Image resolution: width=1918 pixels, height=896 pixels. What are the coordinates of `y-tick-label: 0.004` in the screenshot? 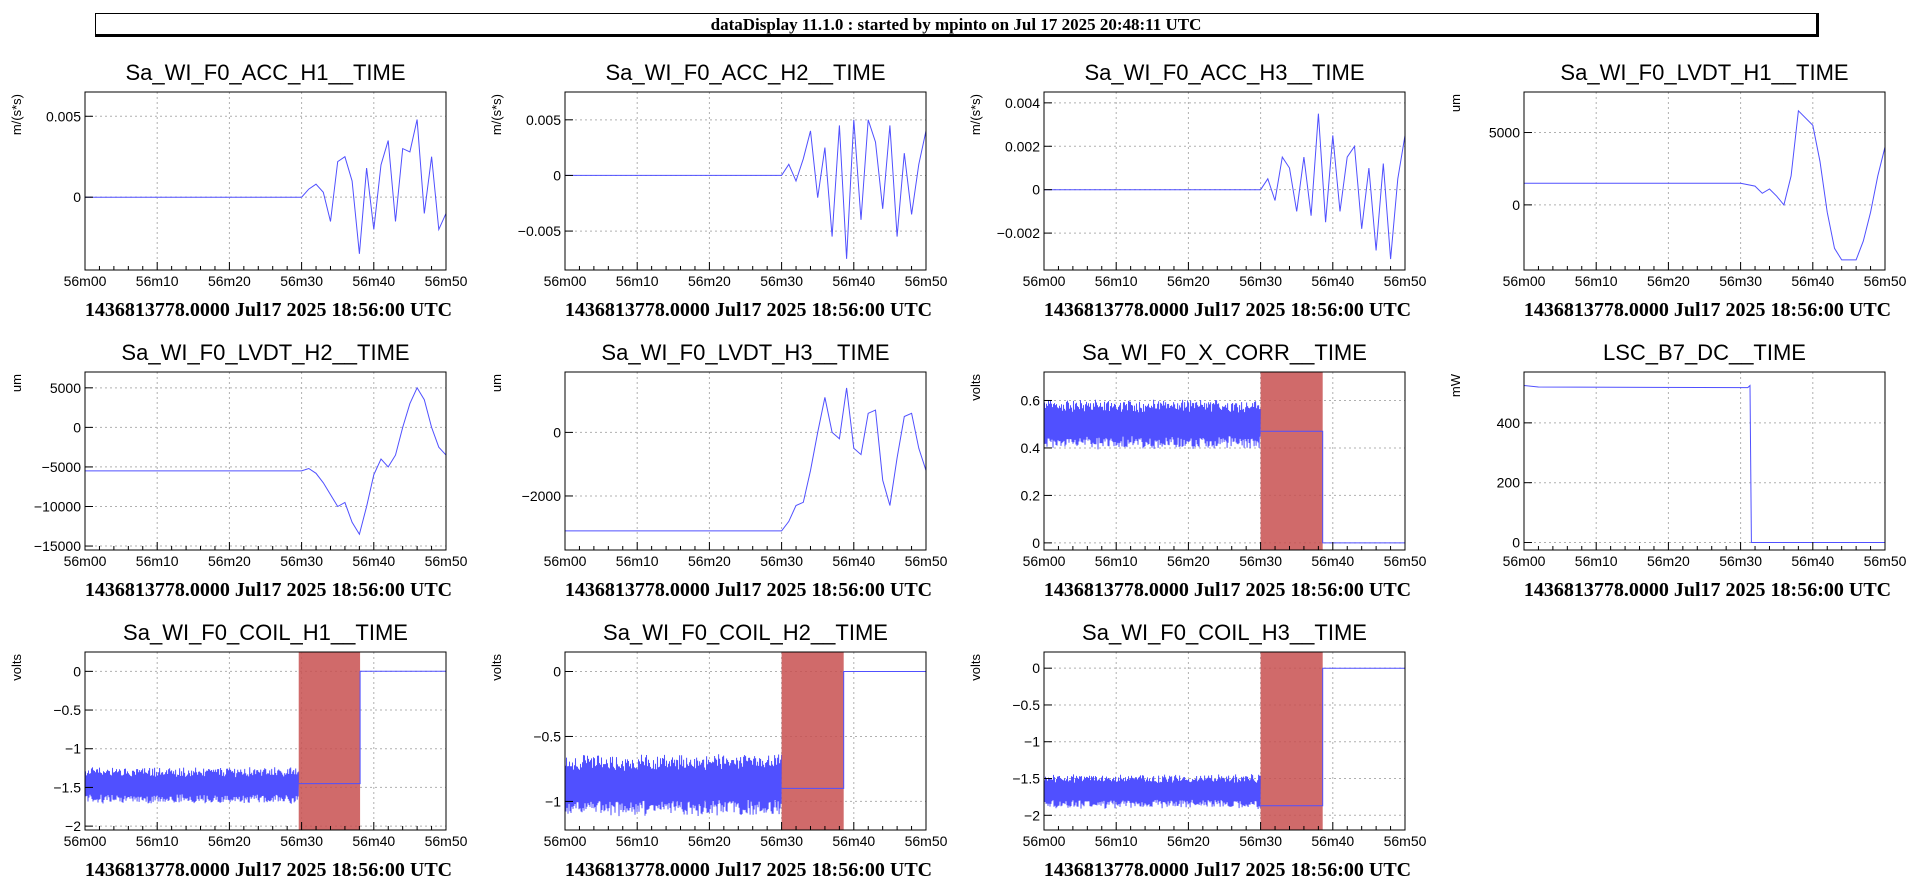 It's located at (1022, 103).